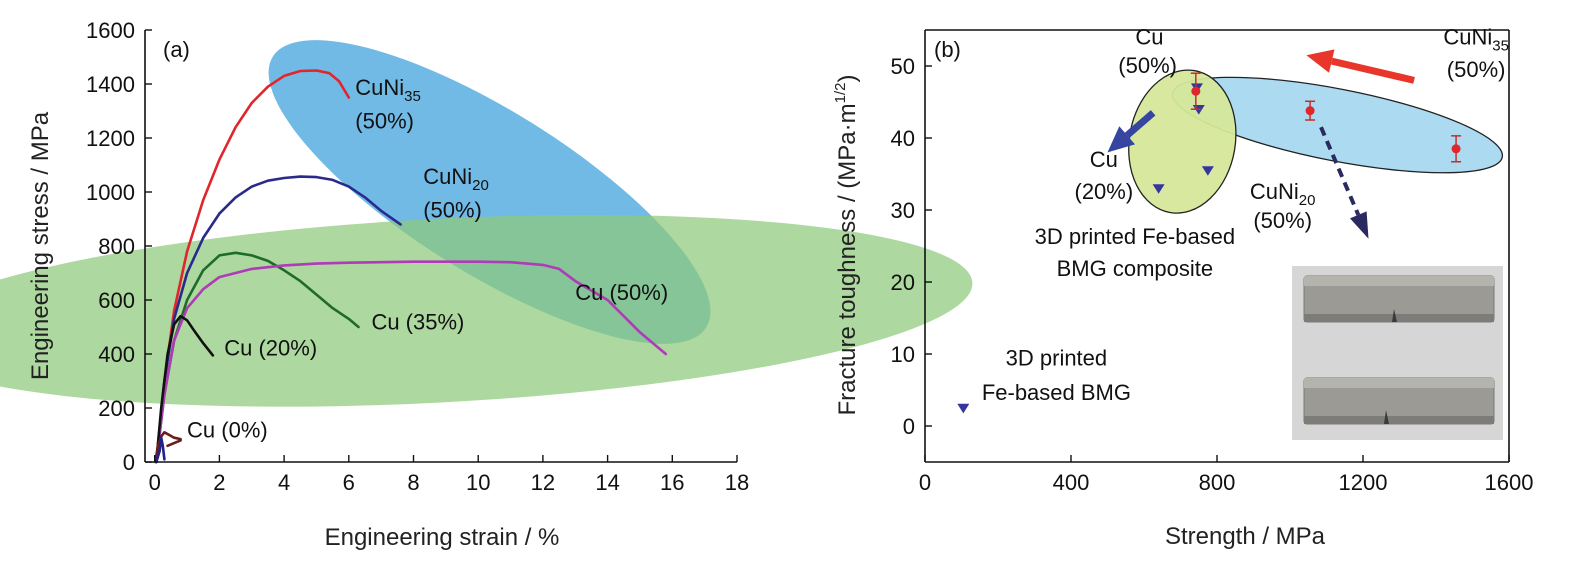 The image size is (1594, 561). What do you see at coordinates (116, 246) in the screenshot?
I see `panel-a-y-tick-label: 800` at bounding box center [116, 246].